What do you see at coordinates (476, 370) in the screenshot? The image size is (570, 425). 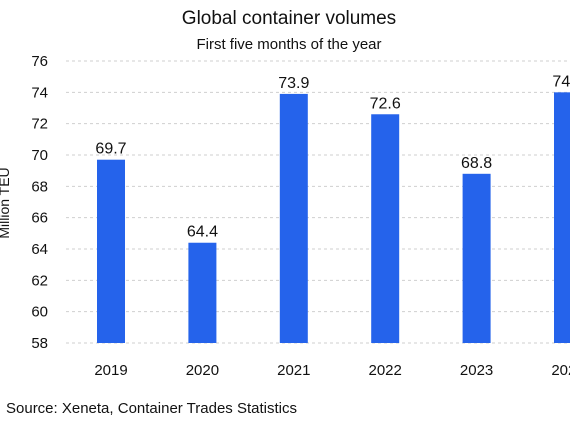 I see `x-tick-label: 2023` at bounding box center [476, 370].